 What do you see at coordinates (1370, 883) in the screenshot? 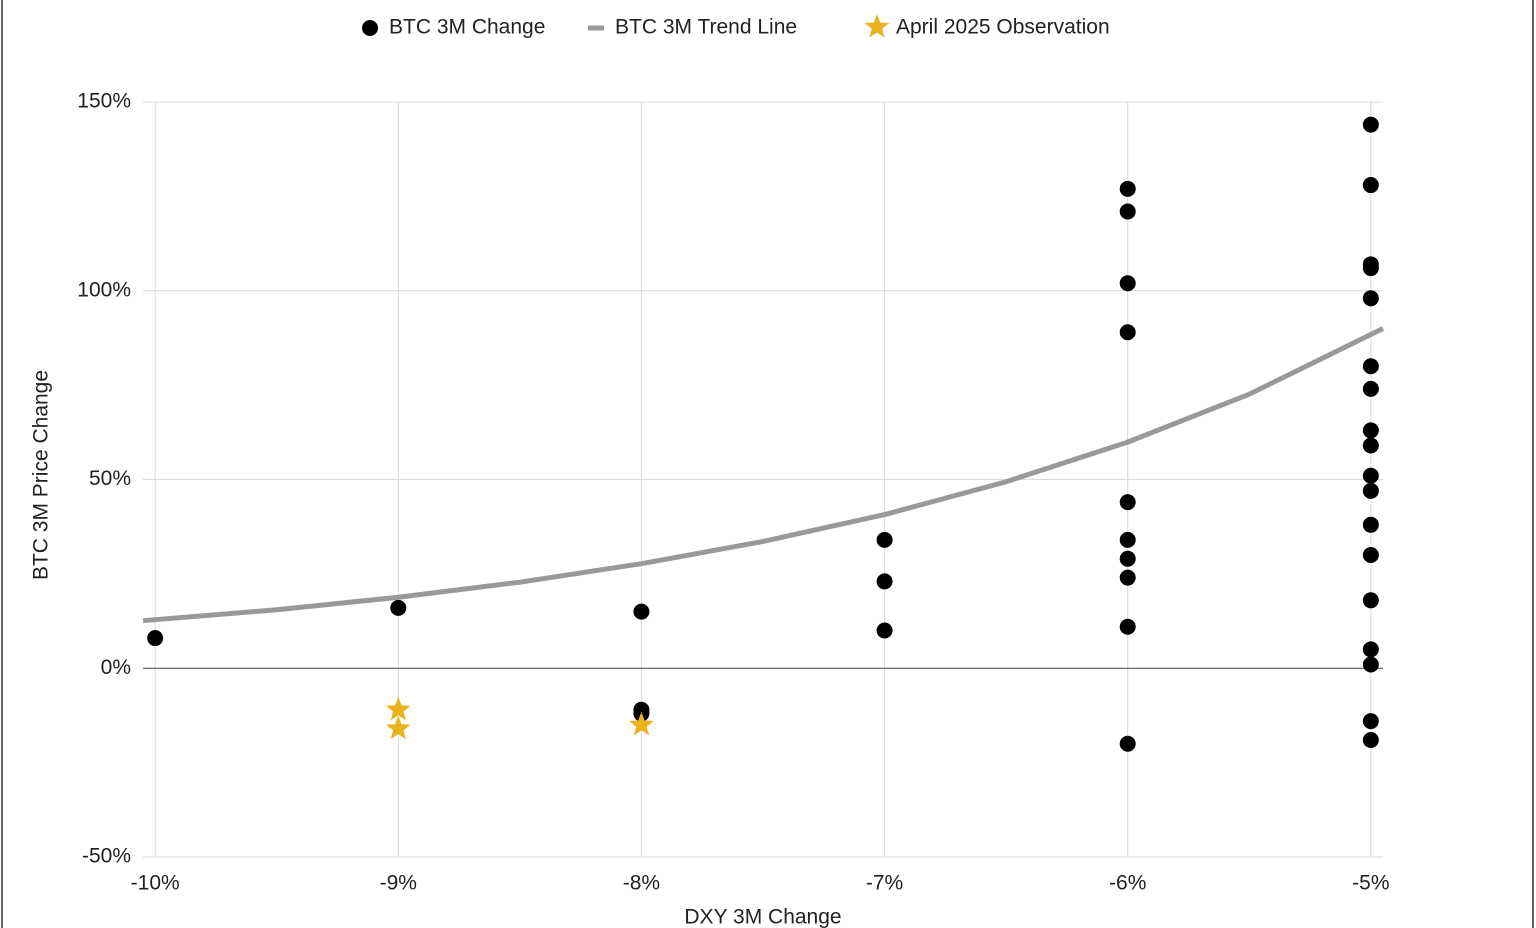
I see `x-tick-label: -5%` at bounding box center [1370, 883].